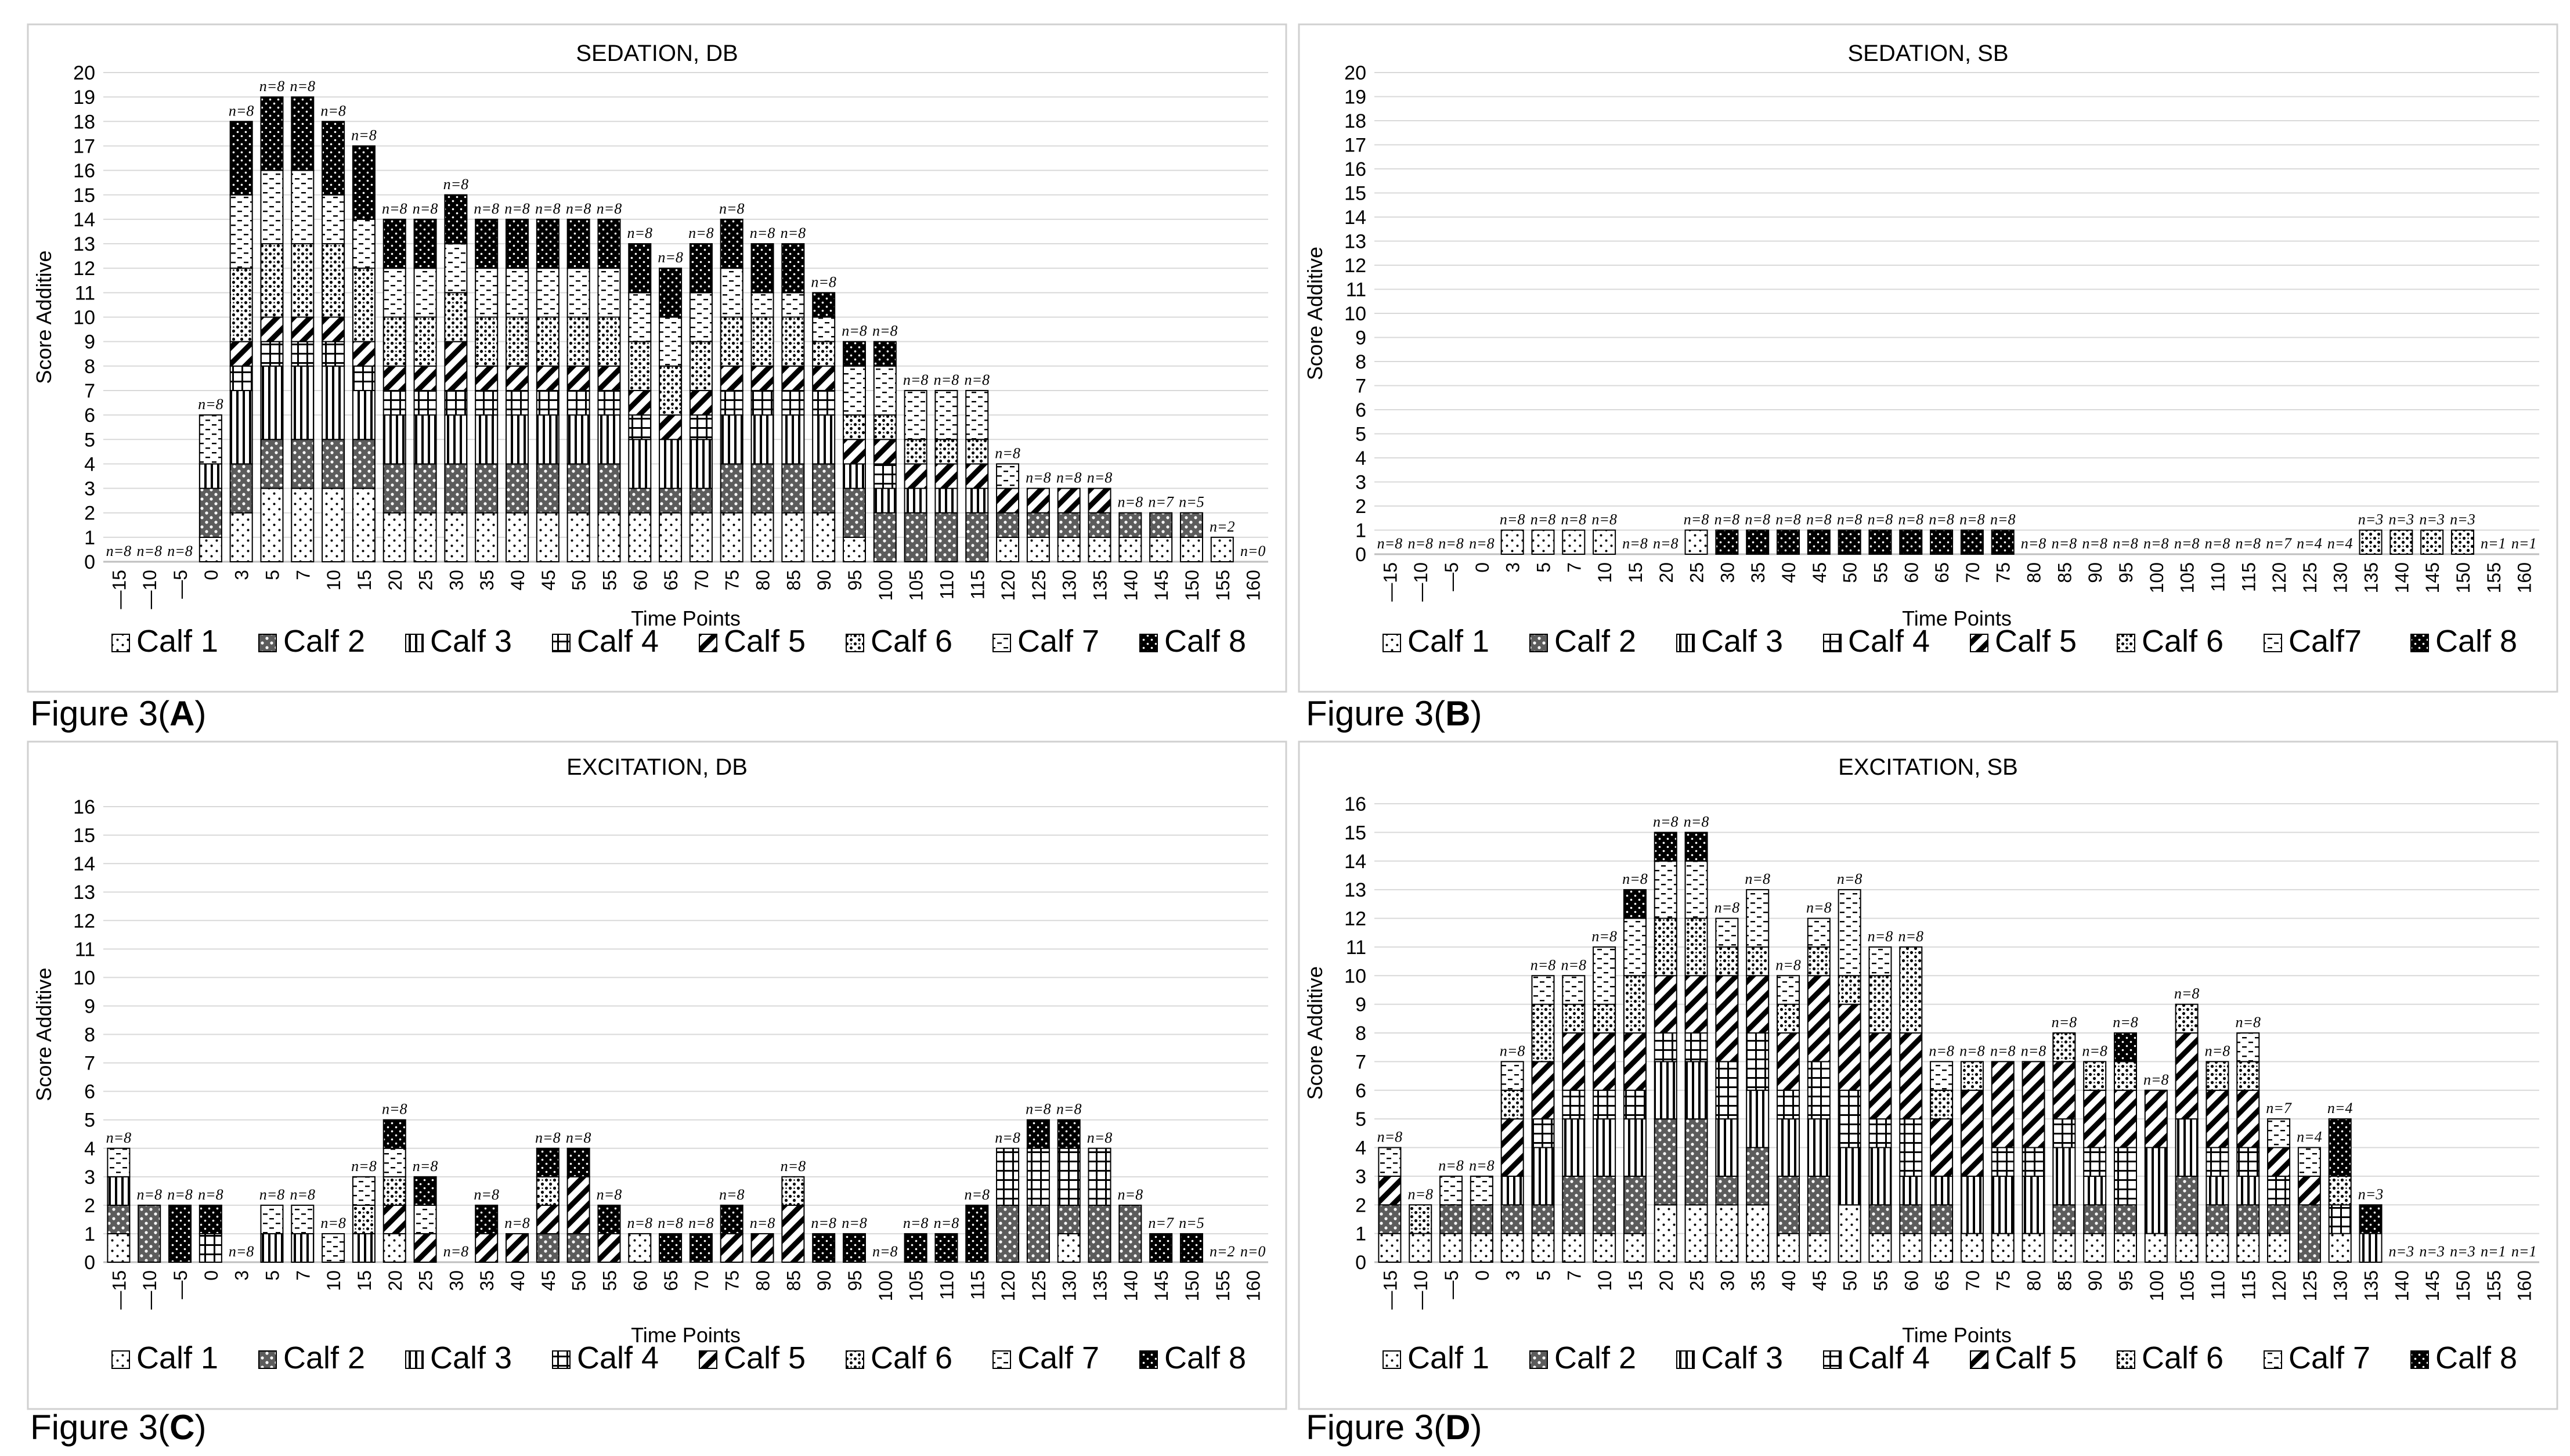  I want to click on x-tick-label: 155, so click(1222, 1285).